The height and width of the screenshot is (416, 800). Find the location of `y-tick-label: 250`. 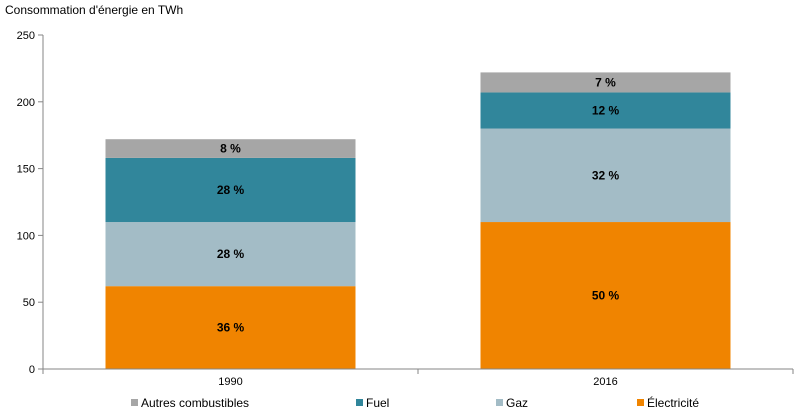

y-tick-label: 250 is located at coordinates (26, 36).